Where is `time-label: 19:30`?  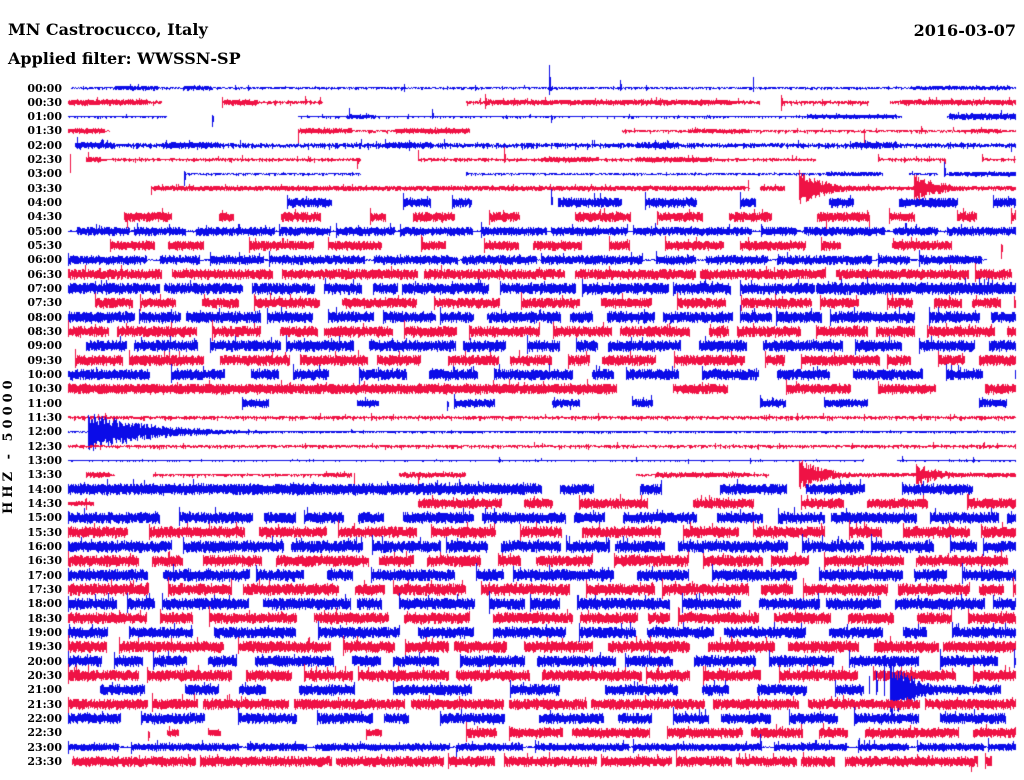 time-label: 19:30 is located at coordinates (44, 647).